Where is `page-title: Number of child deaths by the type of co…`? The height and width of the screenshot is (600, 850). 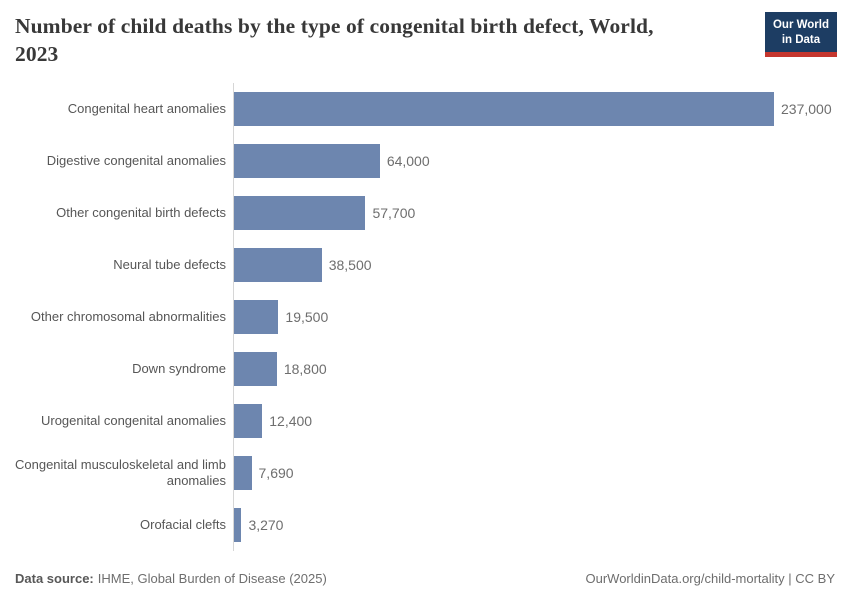 page-title: Number of child deaths by the type of co… is located at coordinates (385, 40).